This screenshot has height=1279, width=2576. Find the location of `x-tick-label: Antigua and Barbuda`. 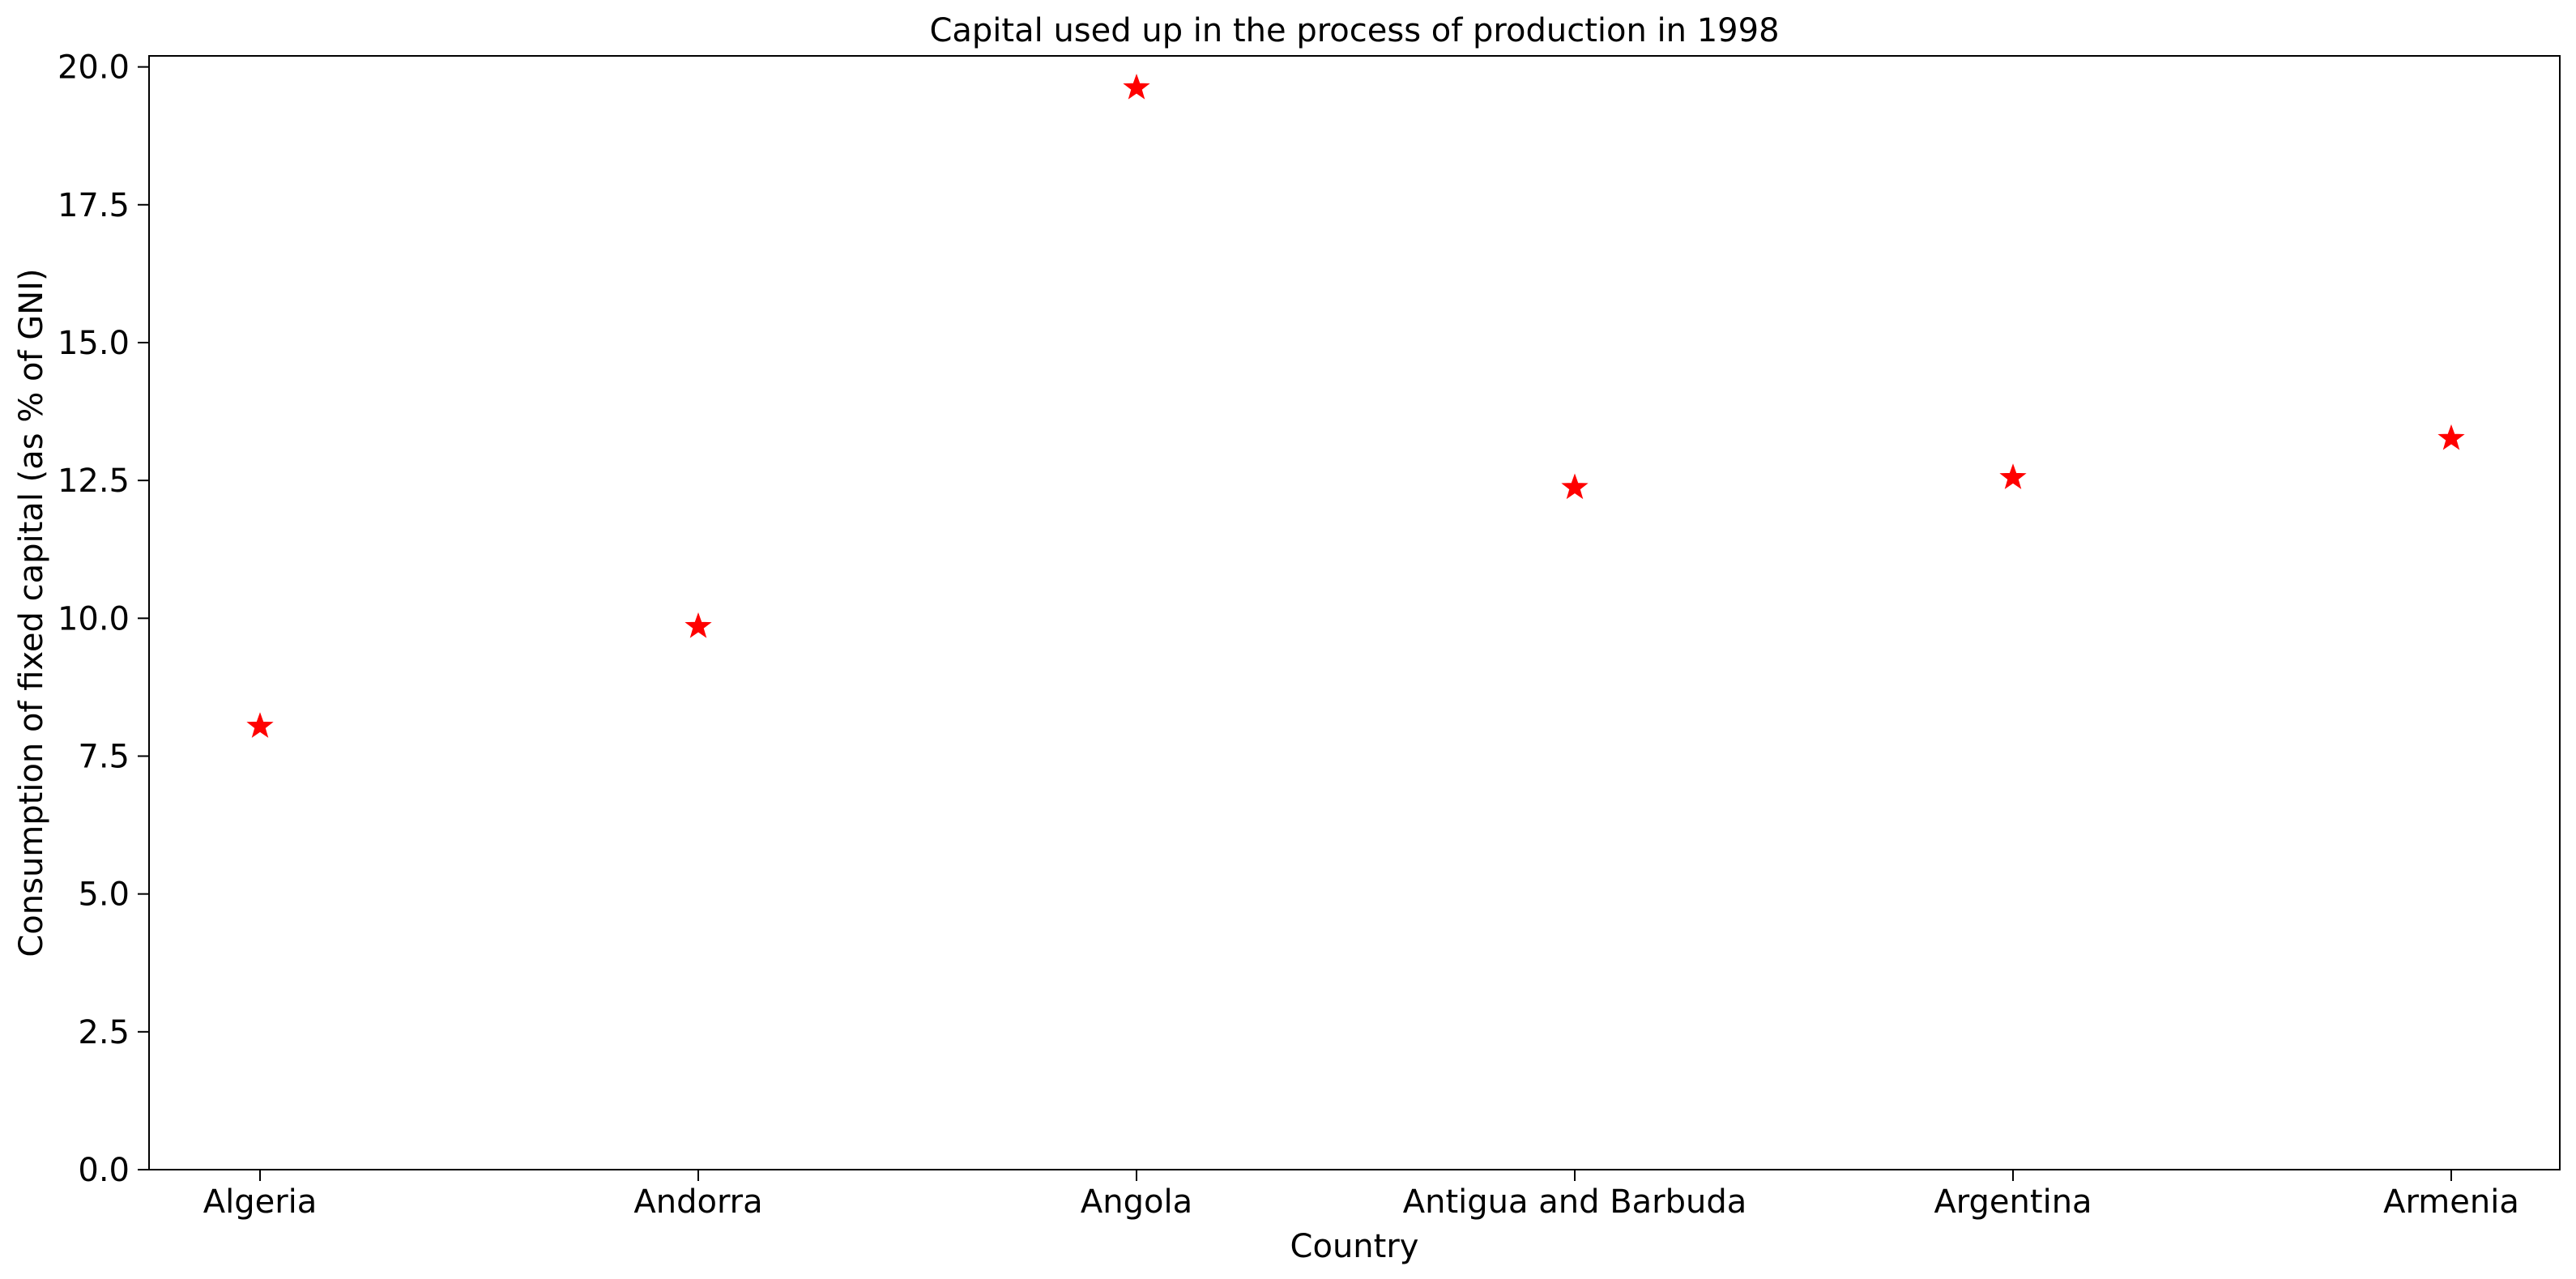

x-tick-label: Antigua and Barbuda is located at coordinates (1575, 1202).